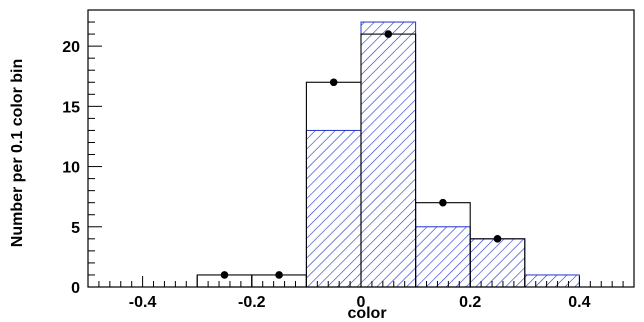 The image size is (644, 322). Describe the element at coordinates (75, 288) in the screenshot. I see `y-tick-label: 0` at that location.